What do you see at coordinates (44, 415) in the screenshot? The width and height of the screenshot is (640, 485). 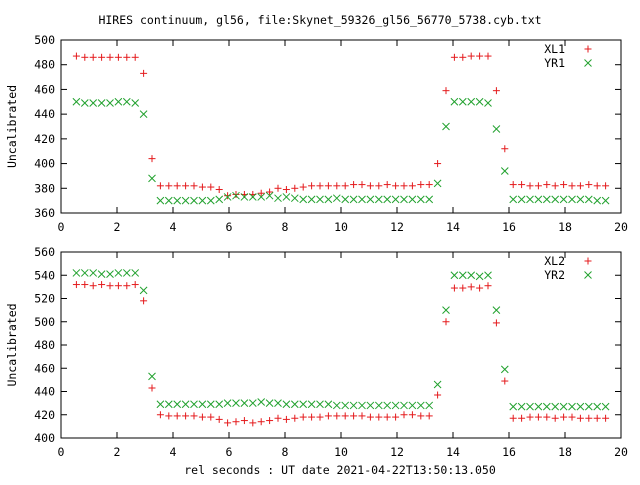 I see `y-tick-label: 420` at bounding box center [44, 415].